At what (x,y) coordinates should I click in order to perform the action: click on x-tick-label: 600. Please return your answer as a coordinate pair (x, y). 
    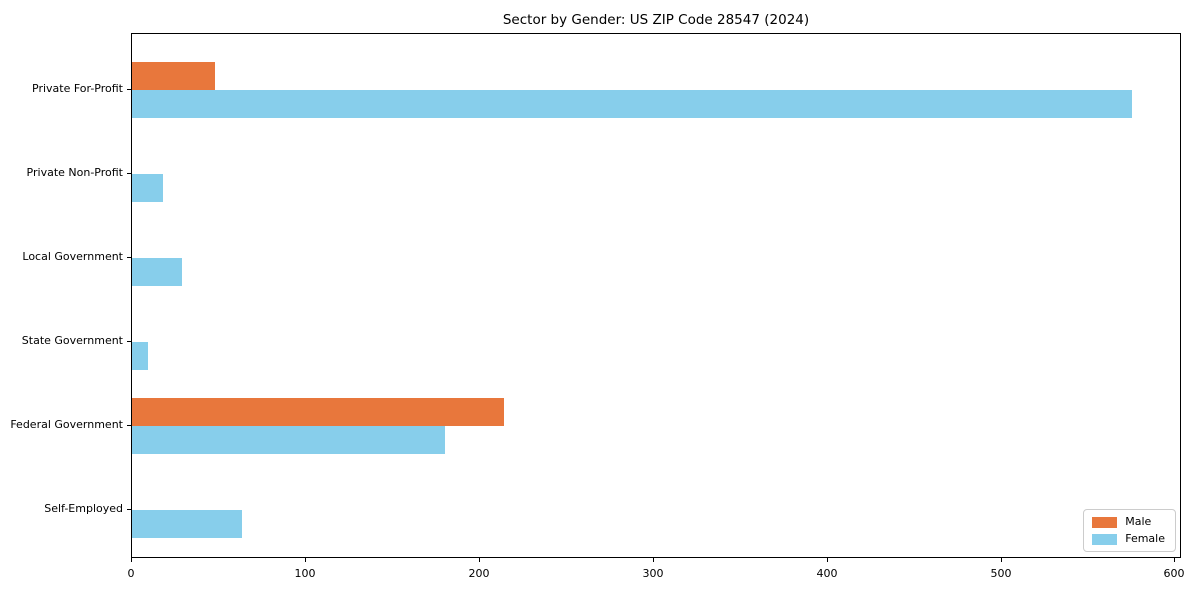
    Looking at the image, I should click on (1174, 573).